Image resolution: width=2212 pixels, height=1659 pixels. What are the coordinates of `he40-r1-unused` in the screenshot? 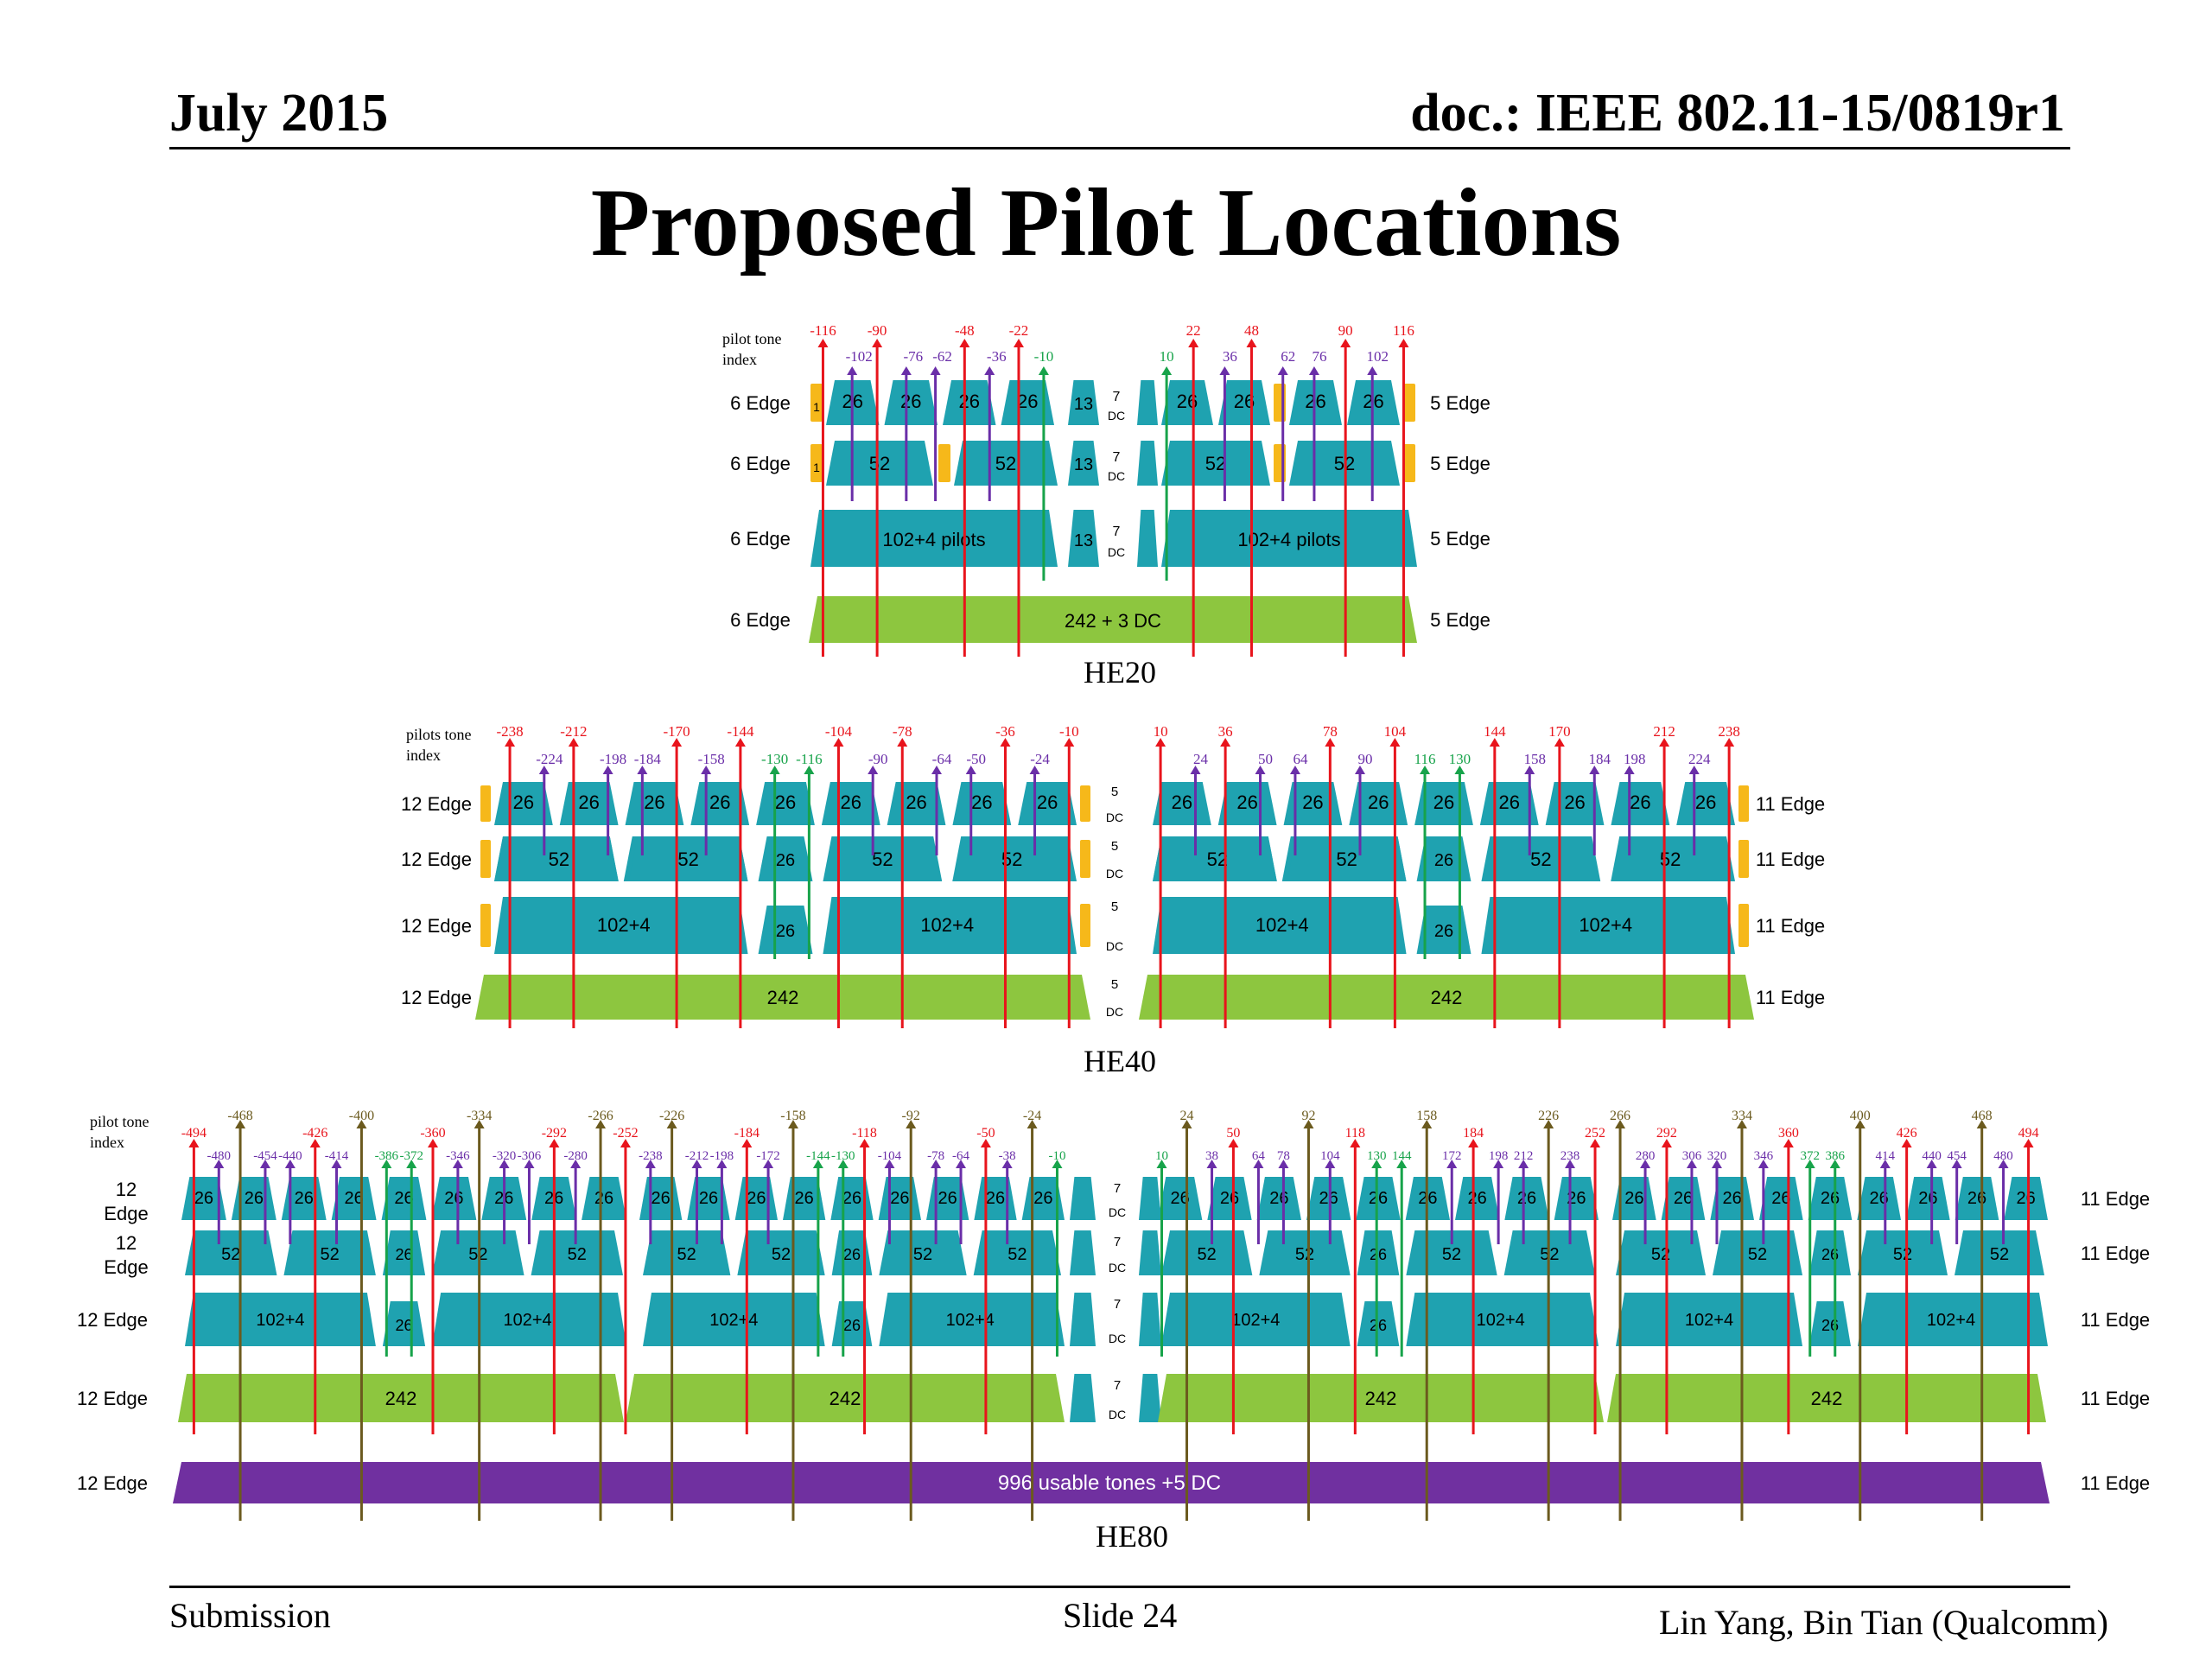 It's located at (1085, 803).